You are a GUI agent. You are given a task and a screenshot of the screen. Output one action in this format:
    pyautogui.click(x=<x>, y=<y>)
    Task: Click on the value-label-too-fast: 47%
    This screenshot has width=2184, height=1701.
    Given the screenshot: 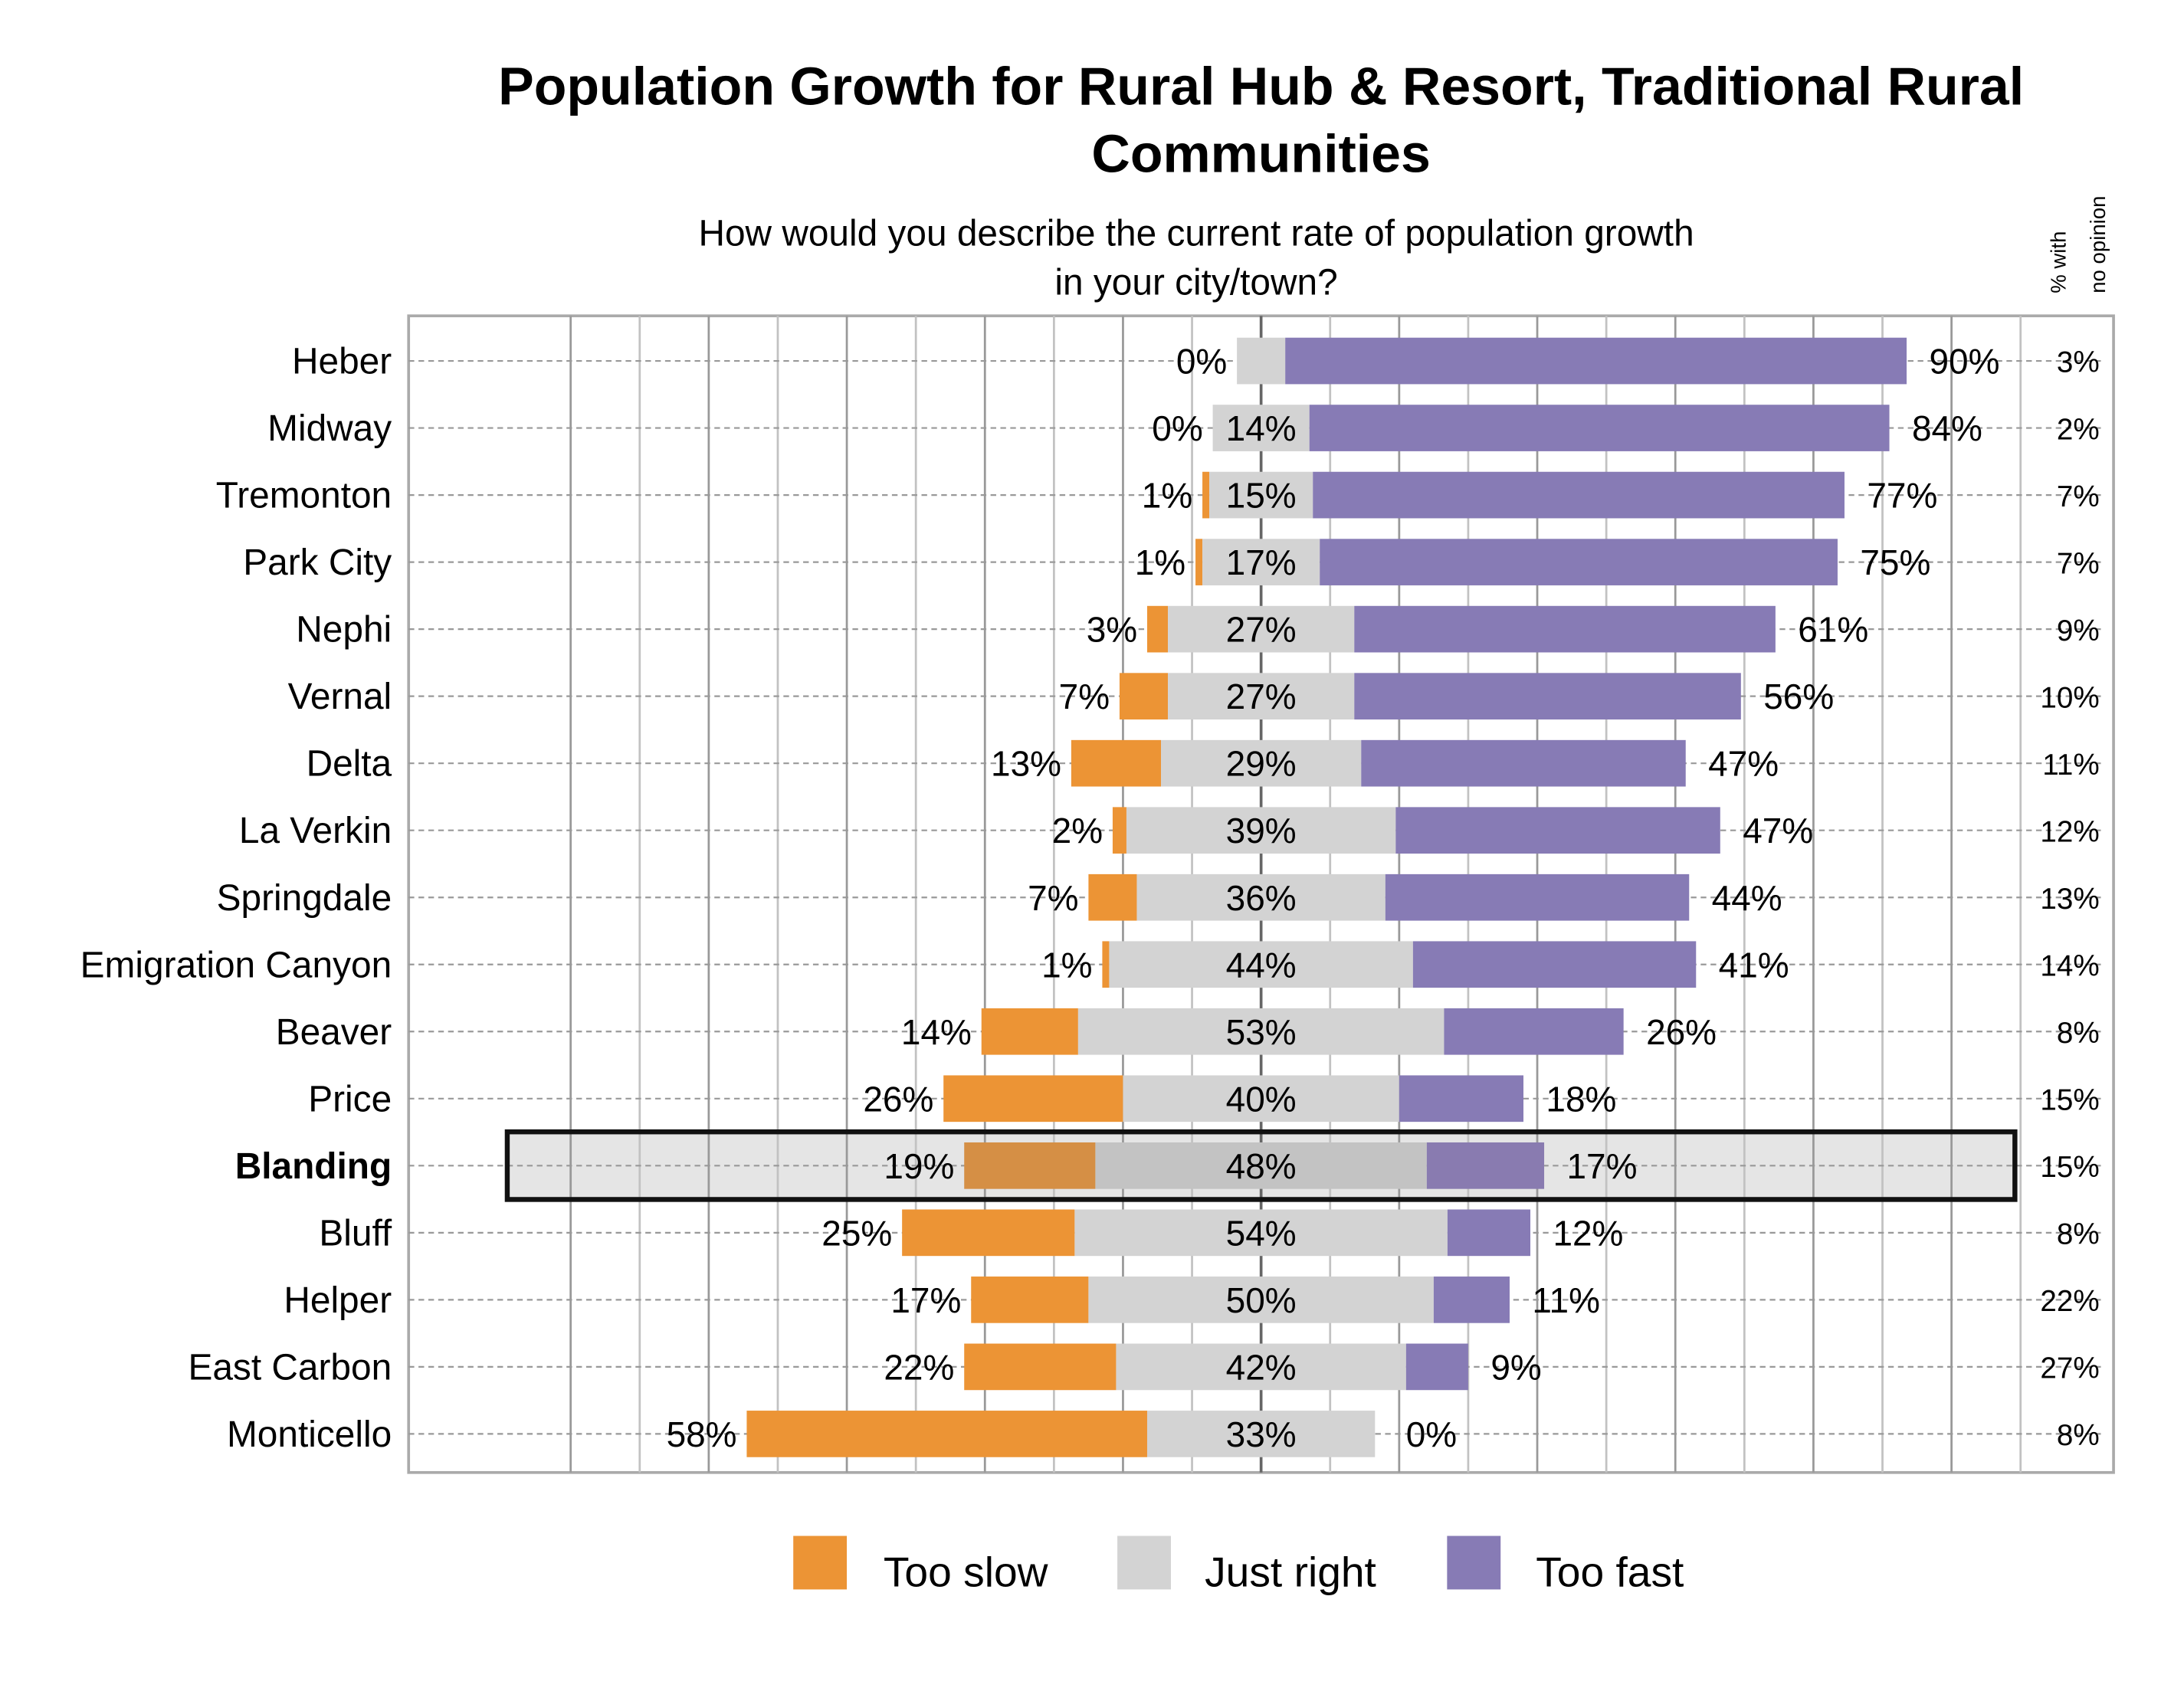 What is the action you would take?
    pyautogui.click(x=1743, y=764)
    